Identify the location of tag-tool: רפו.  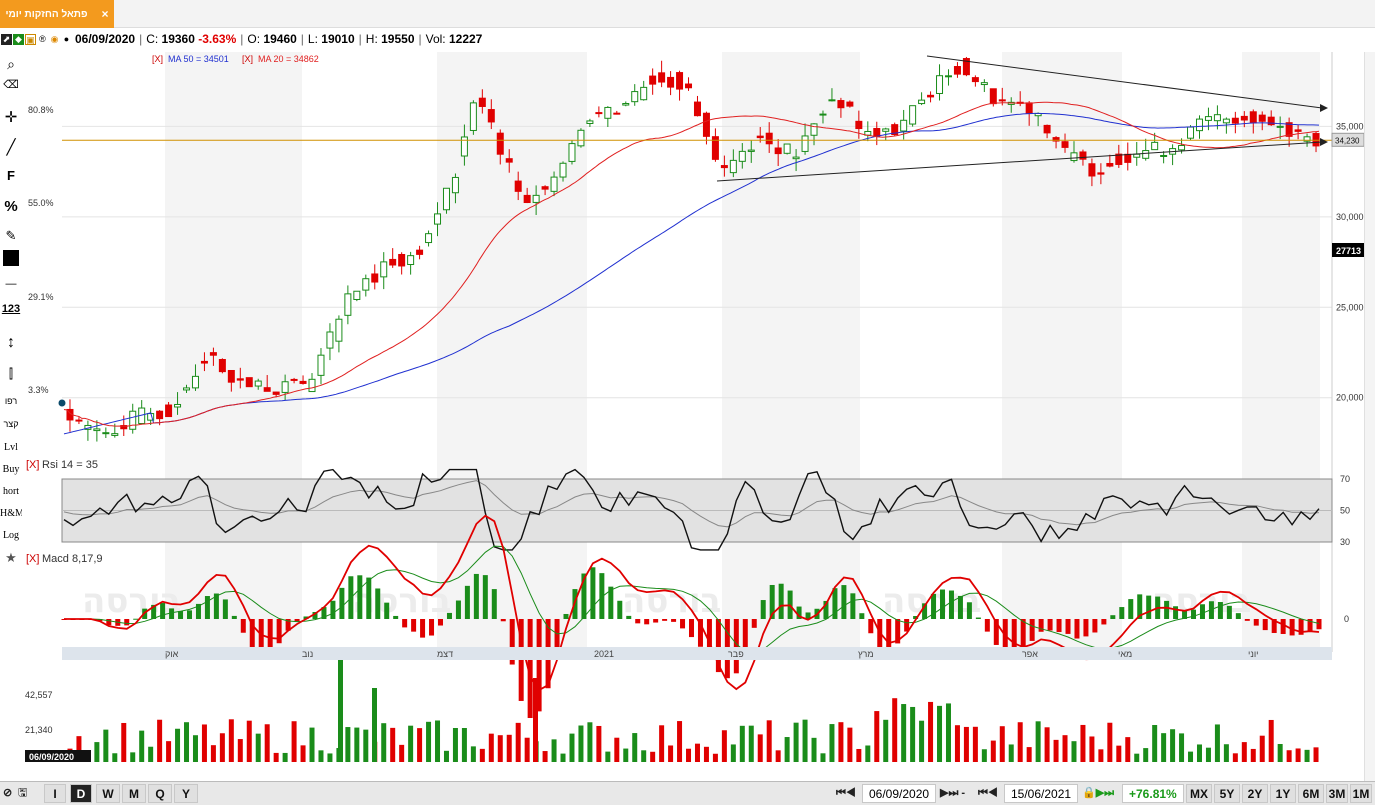
(11, 401).